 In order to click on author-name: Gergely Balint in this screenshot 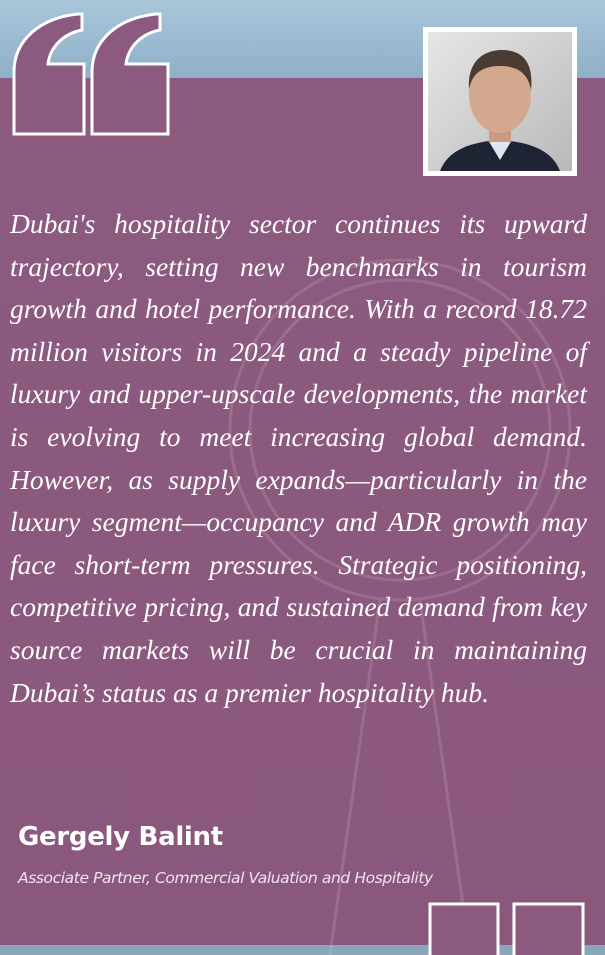, I will do `click(120, 837)`.